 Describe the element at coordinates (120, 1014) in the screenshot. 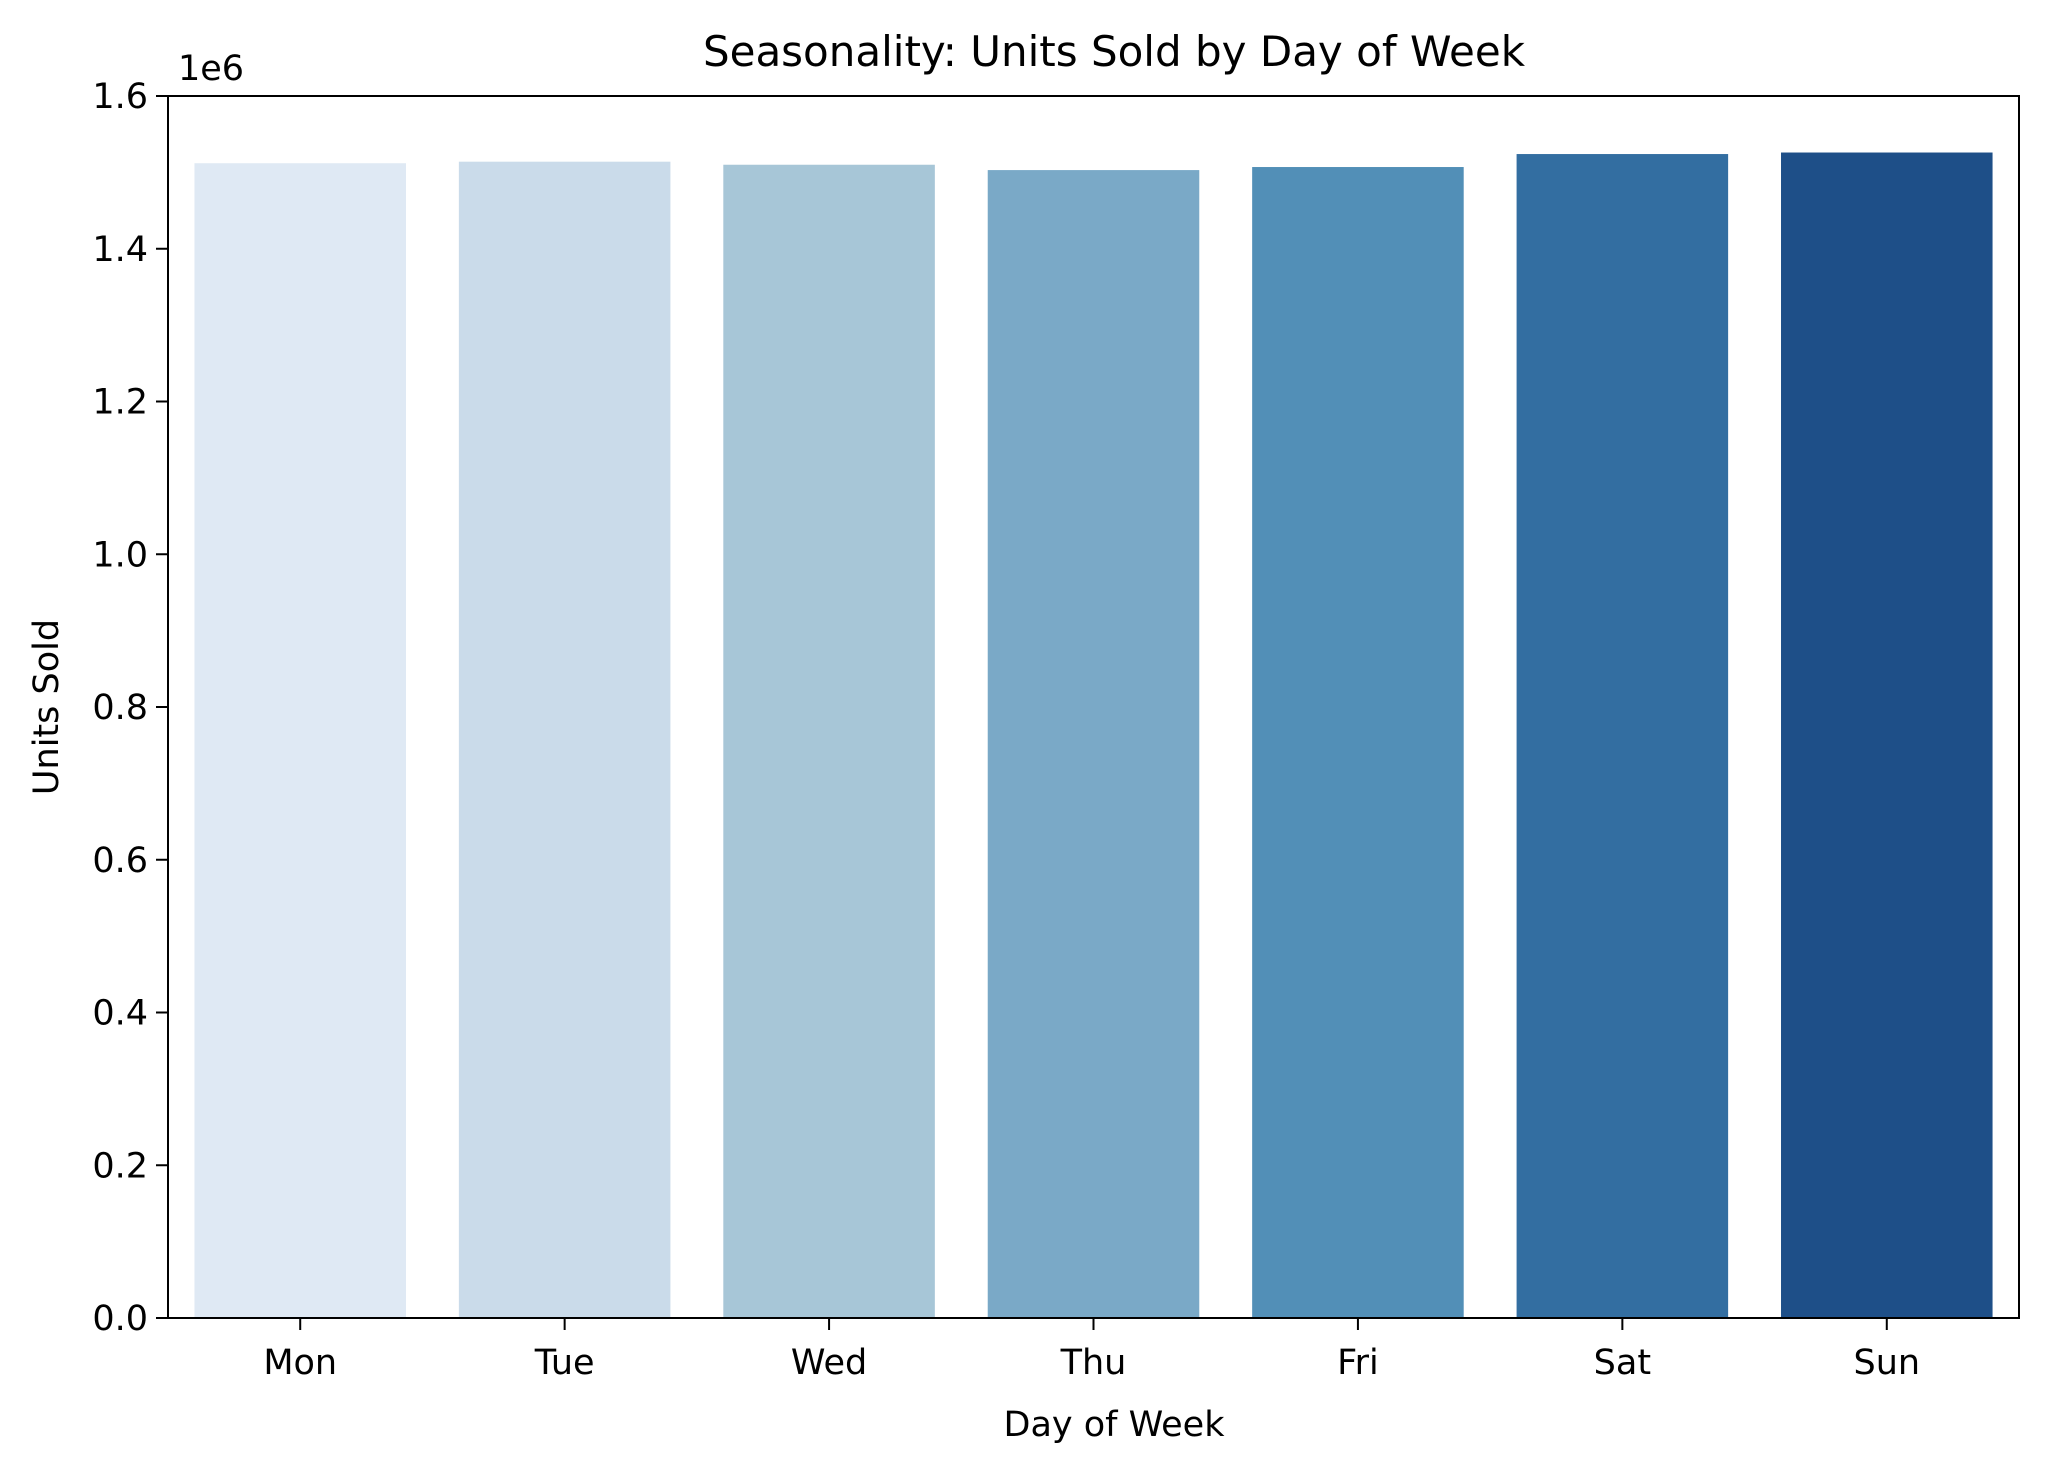

I see `y-tick-label: 0.4` at that location.